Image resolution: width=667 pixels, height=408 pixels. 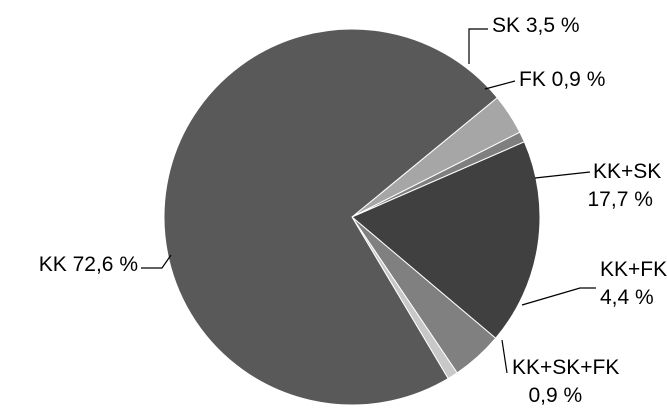 I want to click on pie-slice-kk-sk, so click(x=446, y=240).